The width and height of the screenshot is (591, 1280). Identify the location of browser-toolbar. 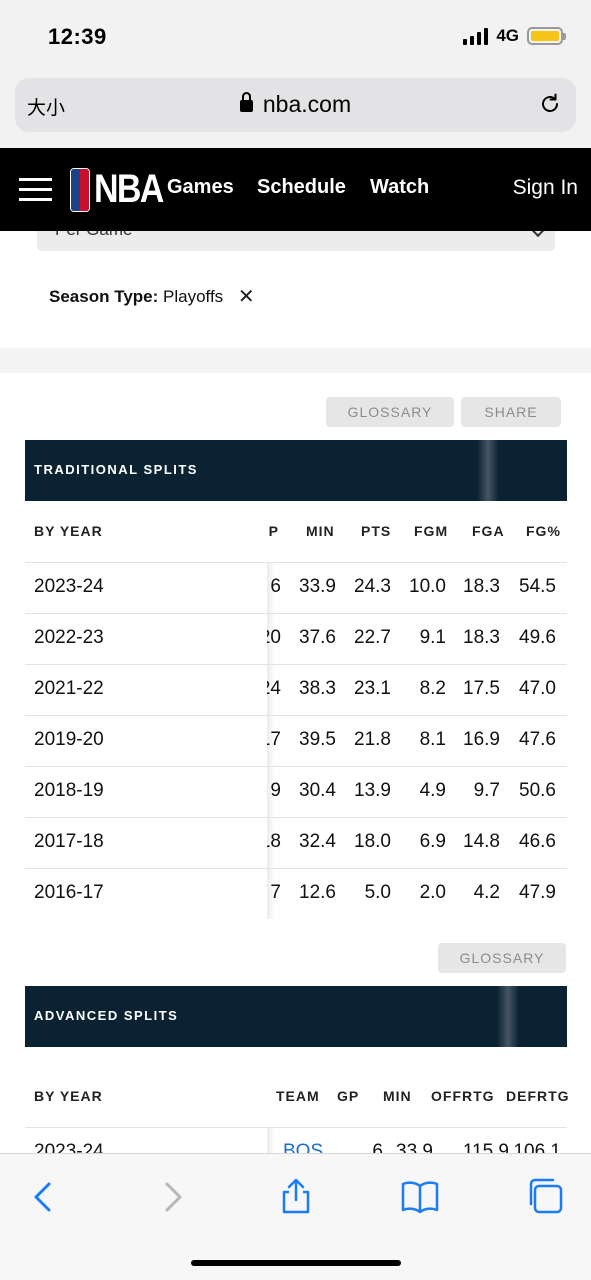
(295, 1216).